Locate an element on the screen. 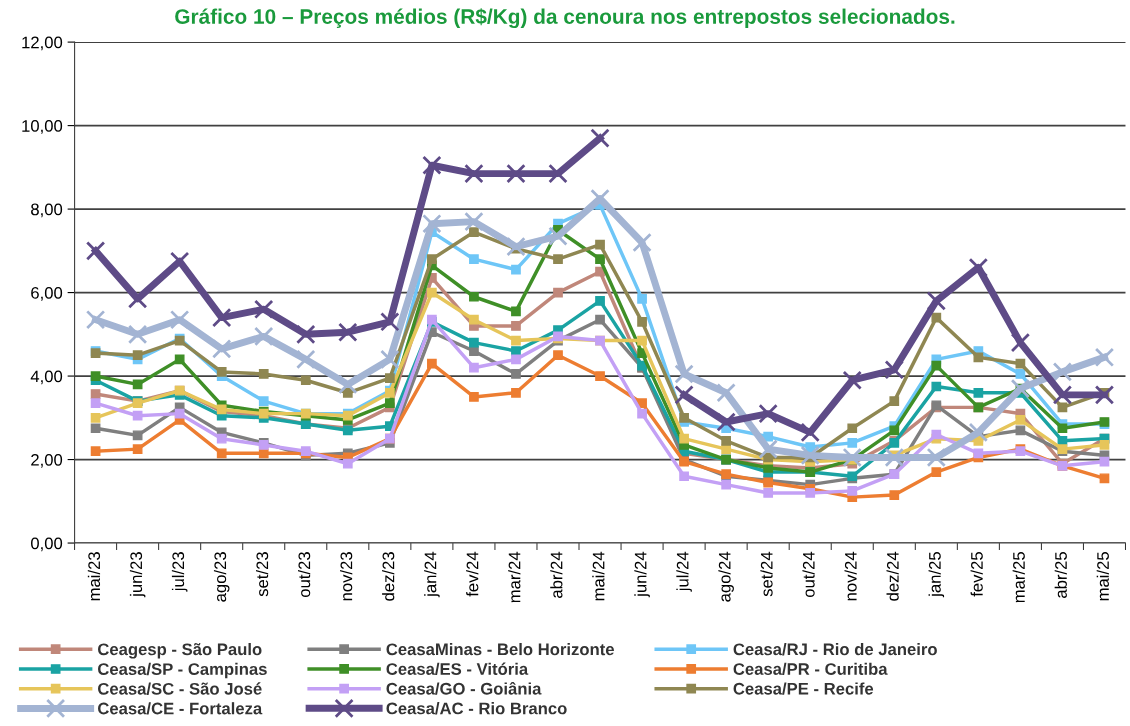  x-tick-label: mai/25 is located at coordinates (1102, 576).